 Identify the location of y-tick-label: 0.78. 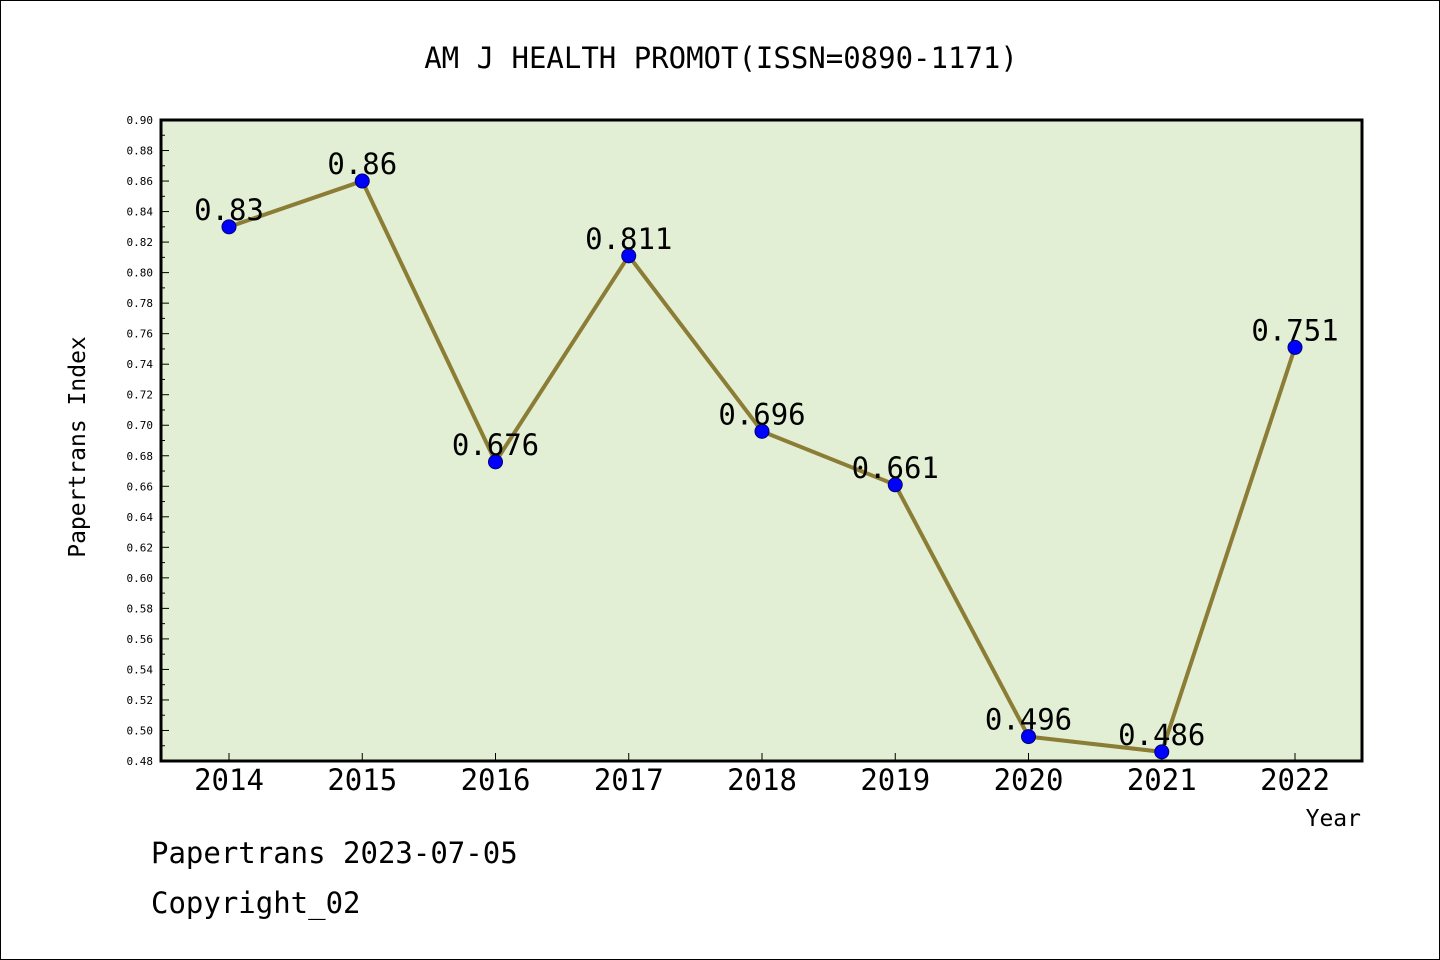
(140, 303).